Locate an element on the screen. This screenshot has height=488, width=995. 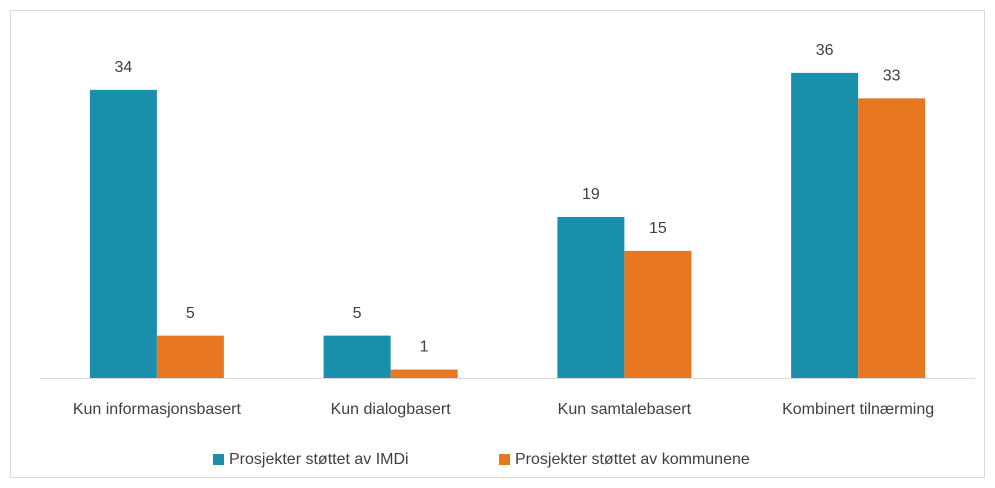
data-label: 19 is located at coordinates (591, 194).